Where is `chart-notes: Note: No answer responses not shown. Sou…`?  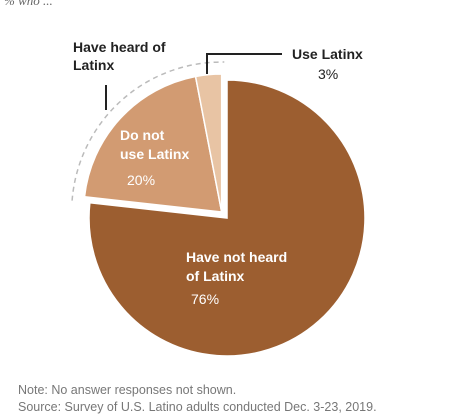
chart-notes: Note: No answer responses not shown. Sou… is located at coordinates (197, 399).